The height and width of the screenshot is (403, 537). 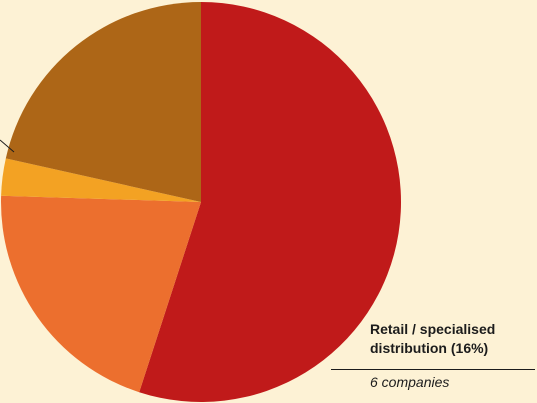 What do you see at coordinates (433, 329) in the screenshot?
I see `callout-title-line1: Retail / specialised` at bounding box center [433, 329].